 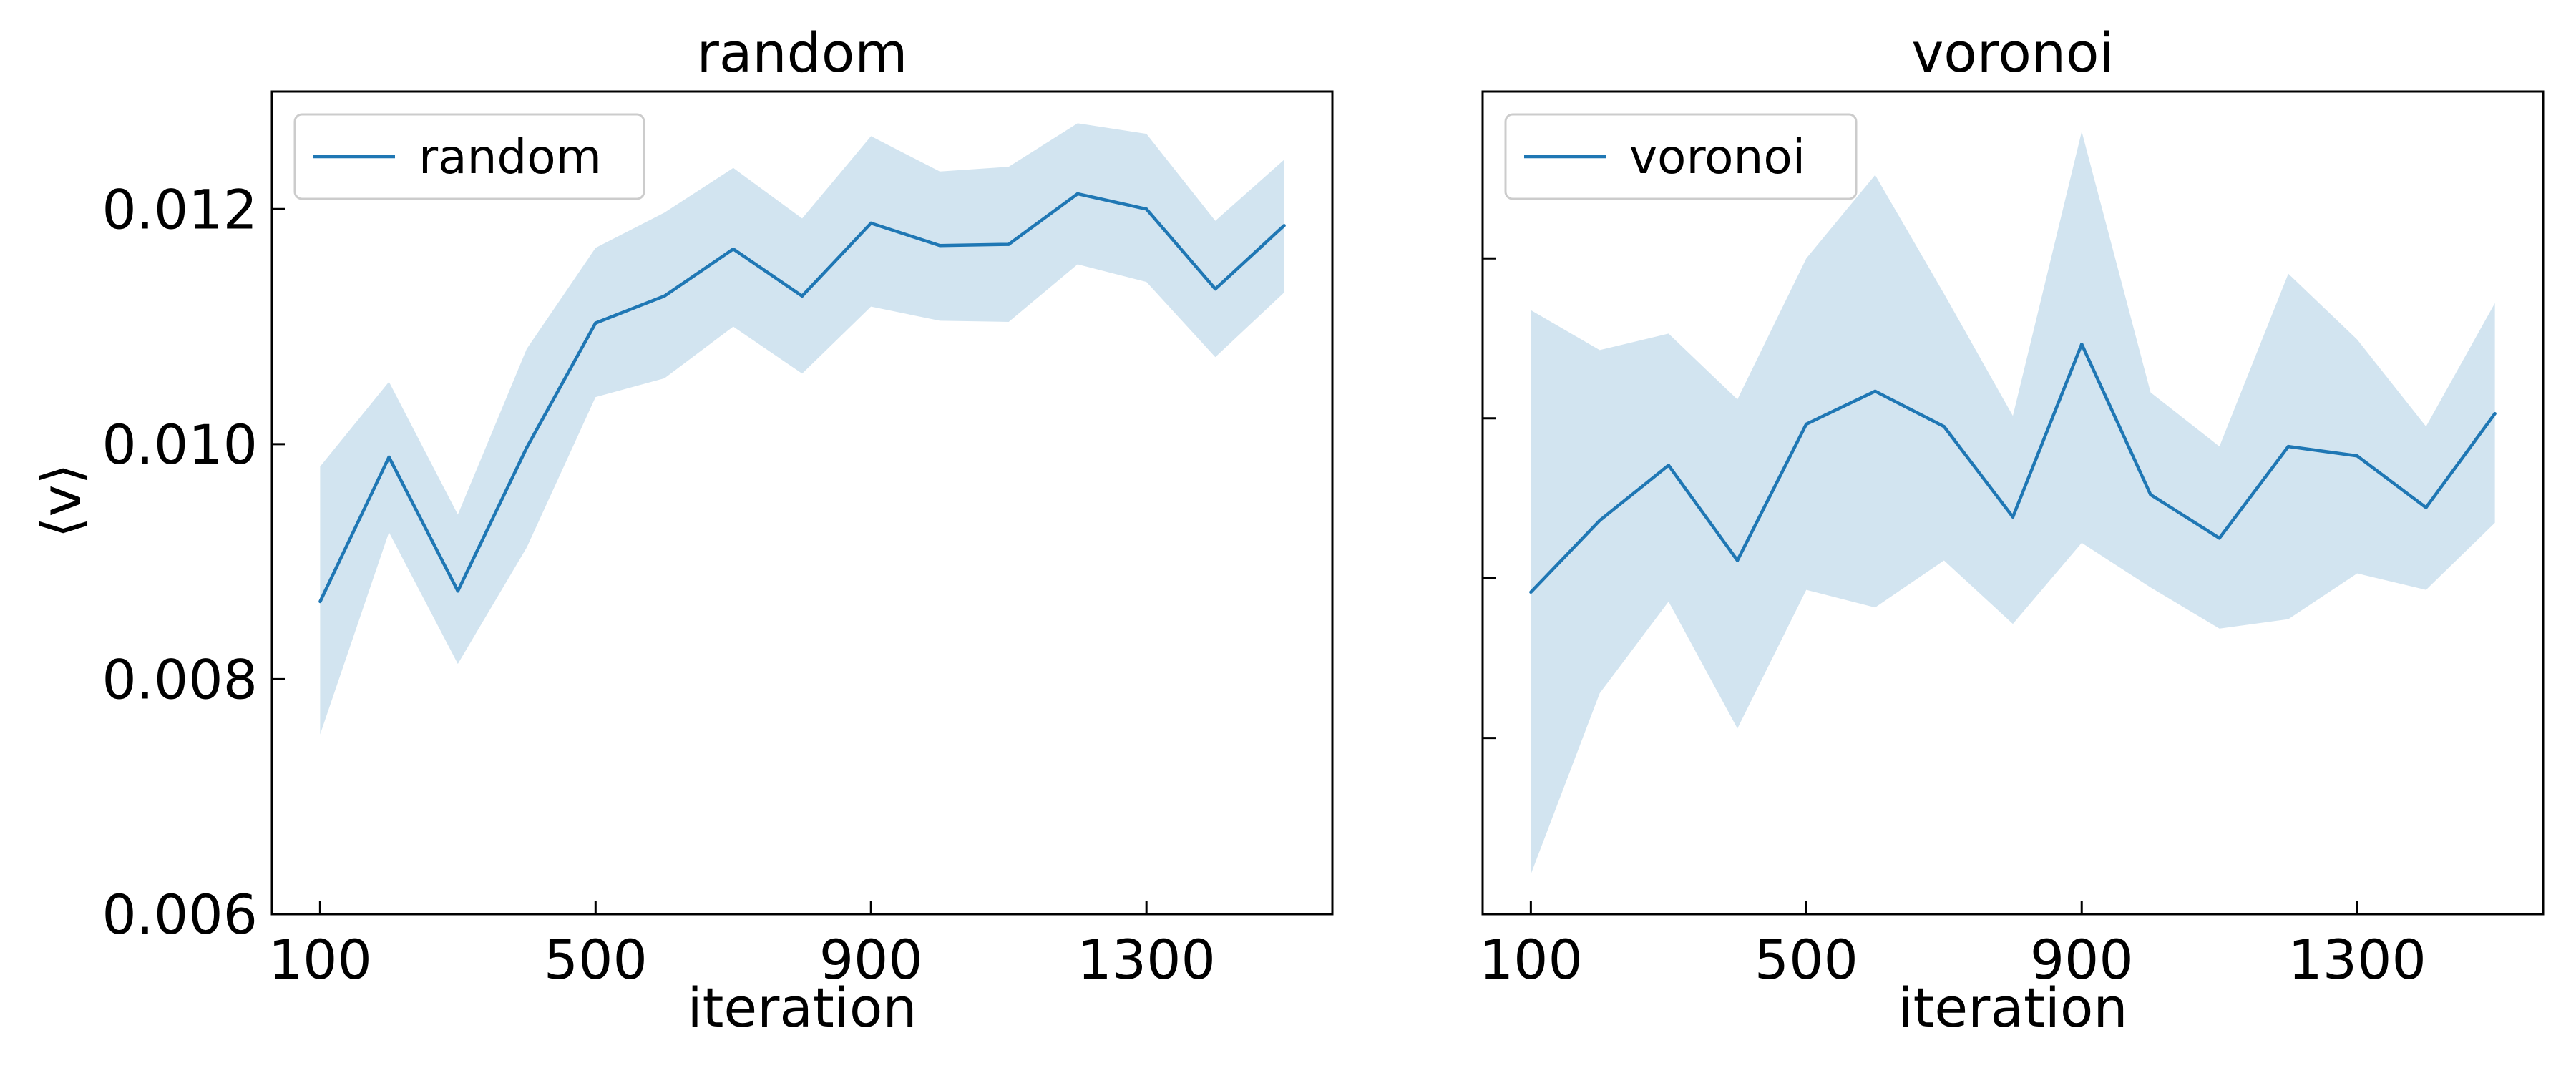 I want to click on y-tick-label: 0.006, so click(x=180, y=914).